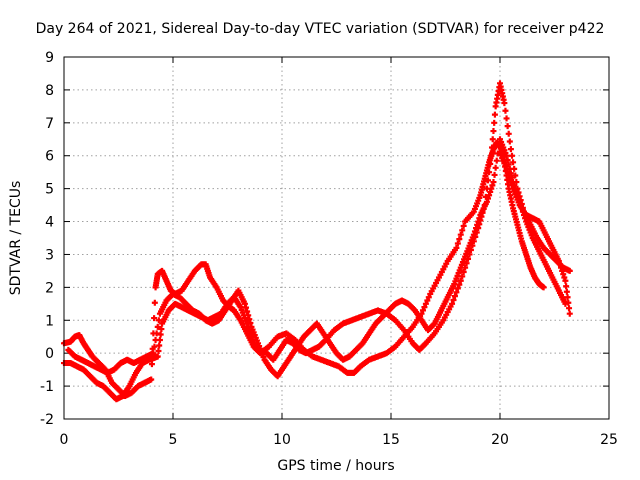  I want to click on x-tick-label: 25, so click(609, 440).